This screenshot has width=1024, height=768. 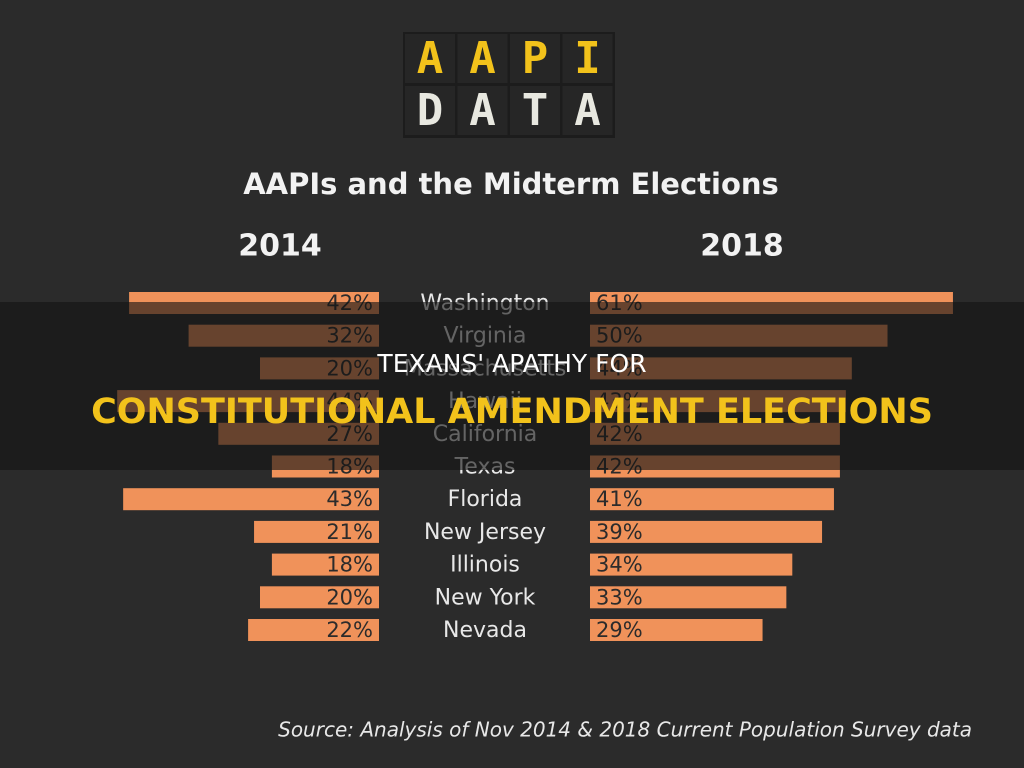 What do you see at coordinates (742, 246) in the screenshot?
I see `series-label: 2018` at bounding box center [742, 246].